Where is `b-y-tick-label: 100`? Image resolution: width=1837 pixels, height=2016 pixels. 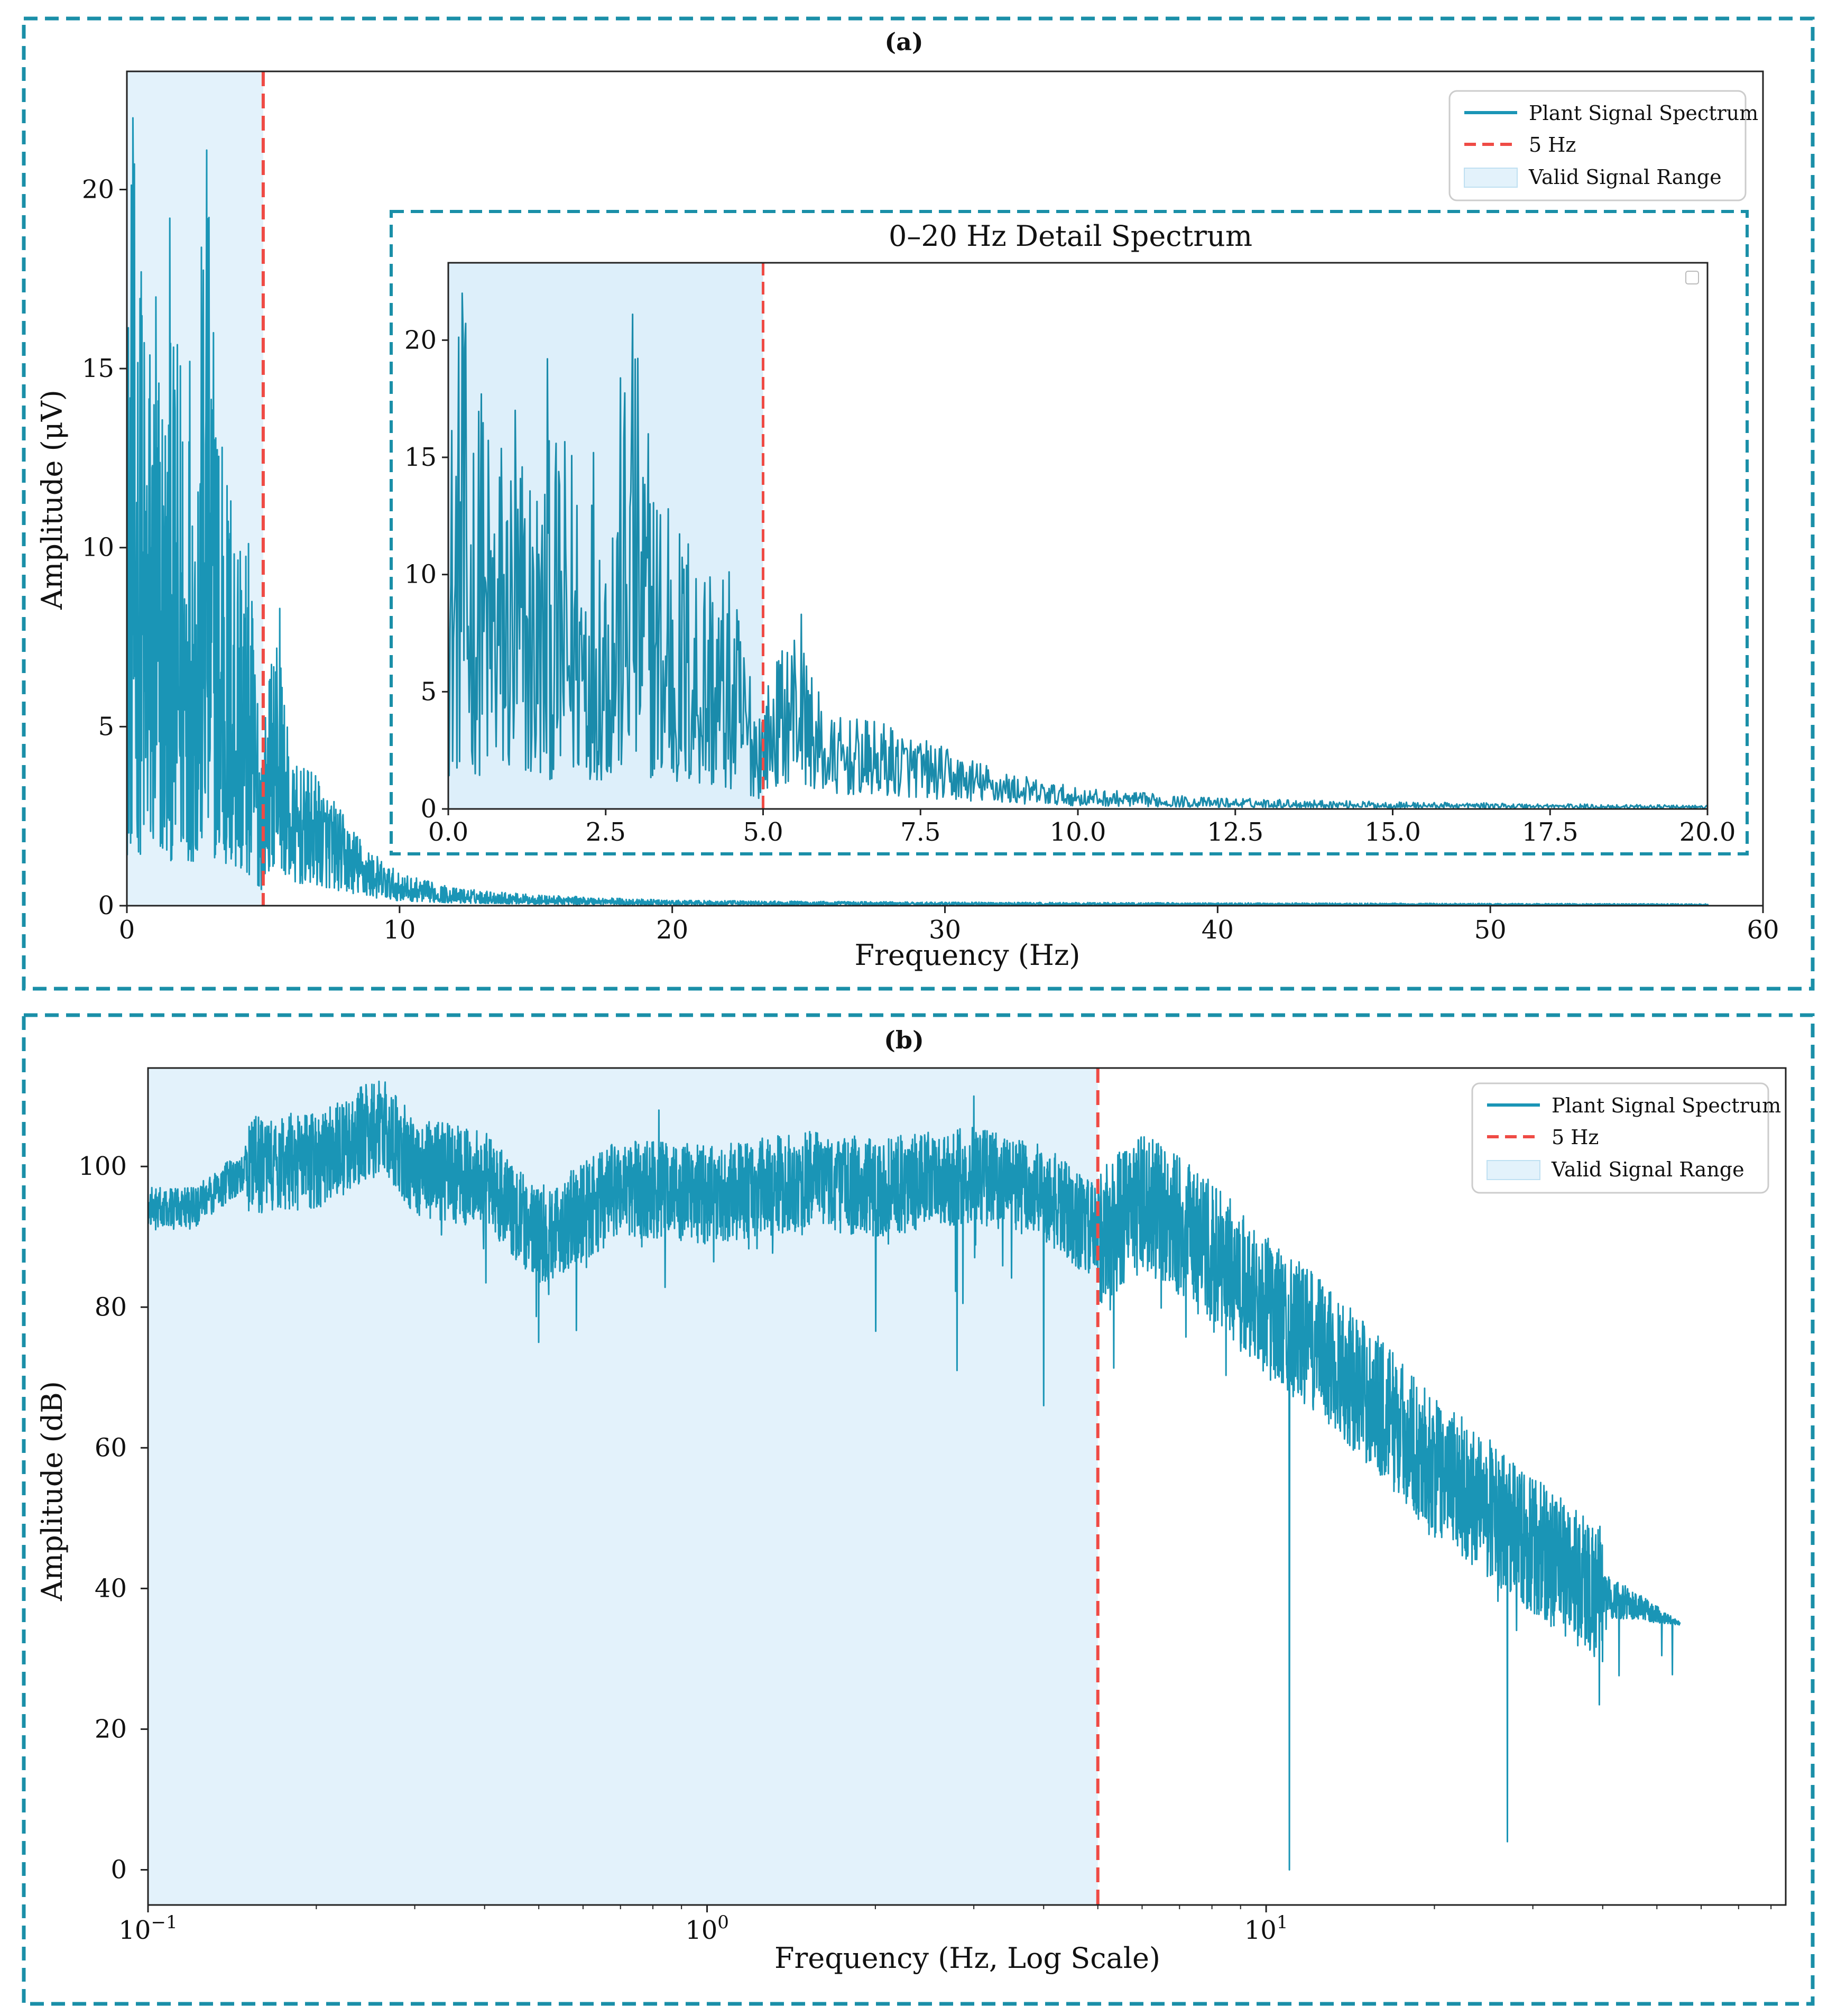
b-y-tick-label: 100 is located at coordinates (102, 1166).